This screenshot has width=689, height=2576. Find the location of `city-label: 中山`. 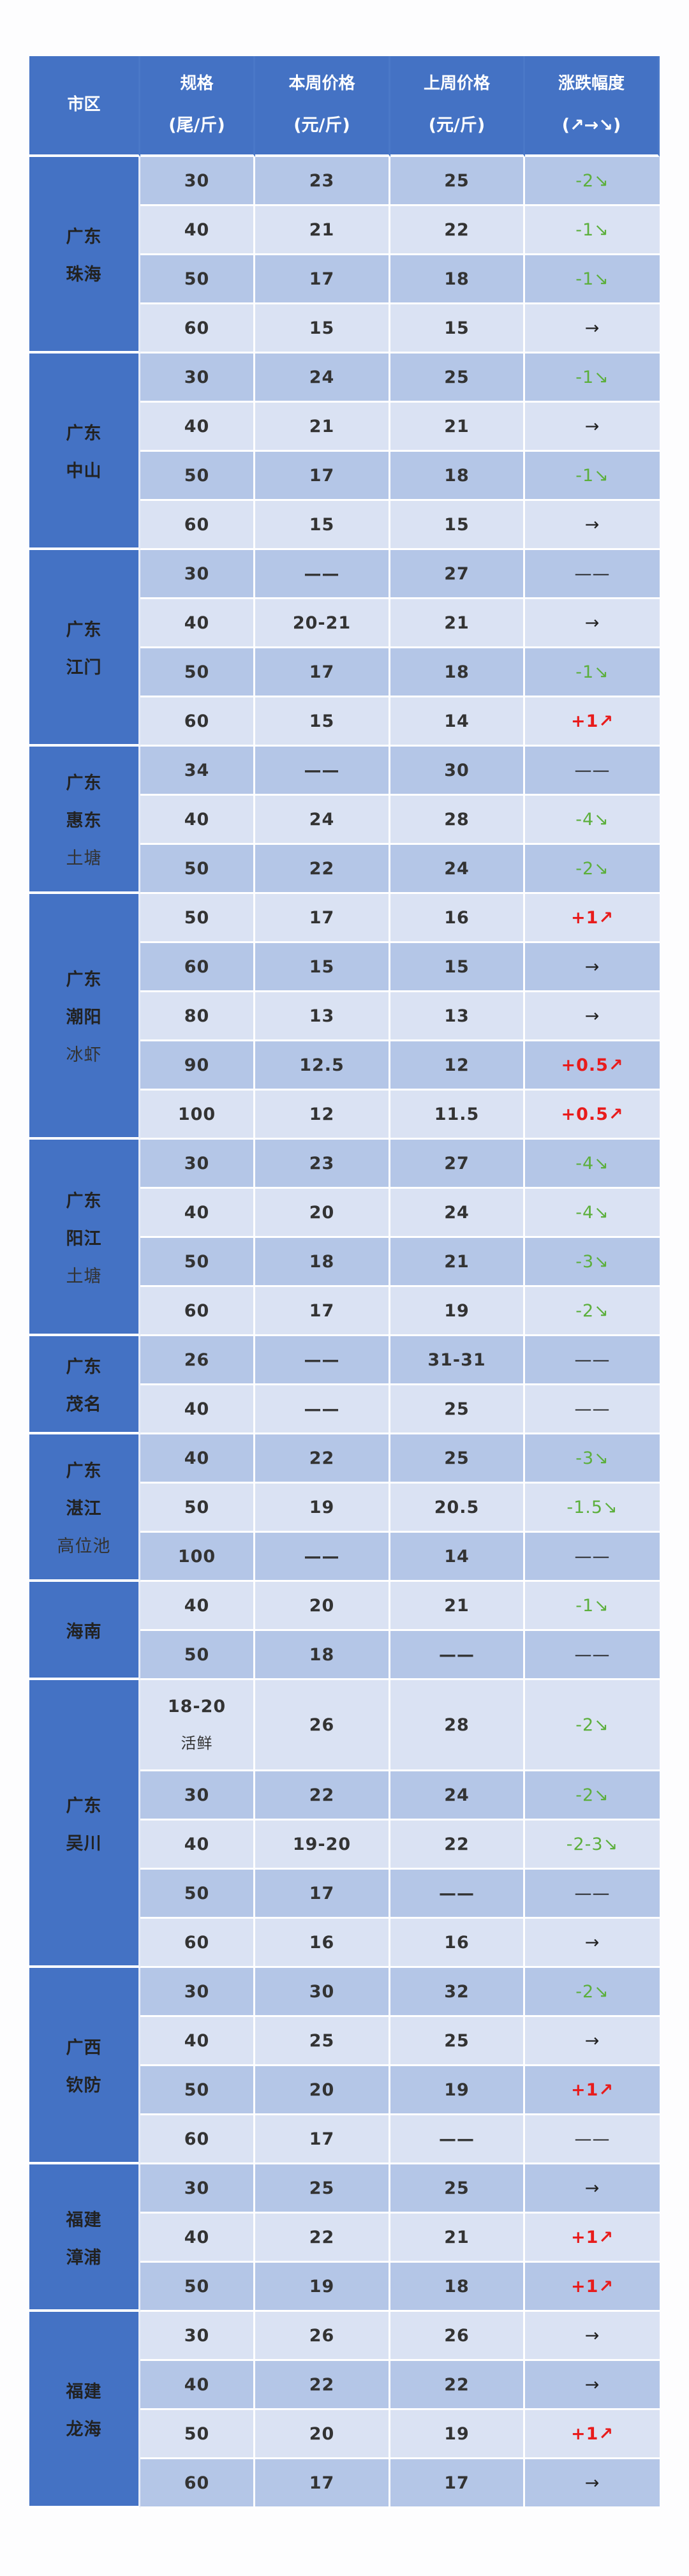

city-label: 中山 is located at coordinates (84, 471).